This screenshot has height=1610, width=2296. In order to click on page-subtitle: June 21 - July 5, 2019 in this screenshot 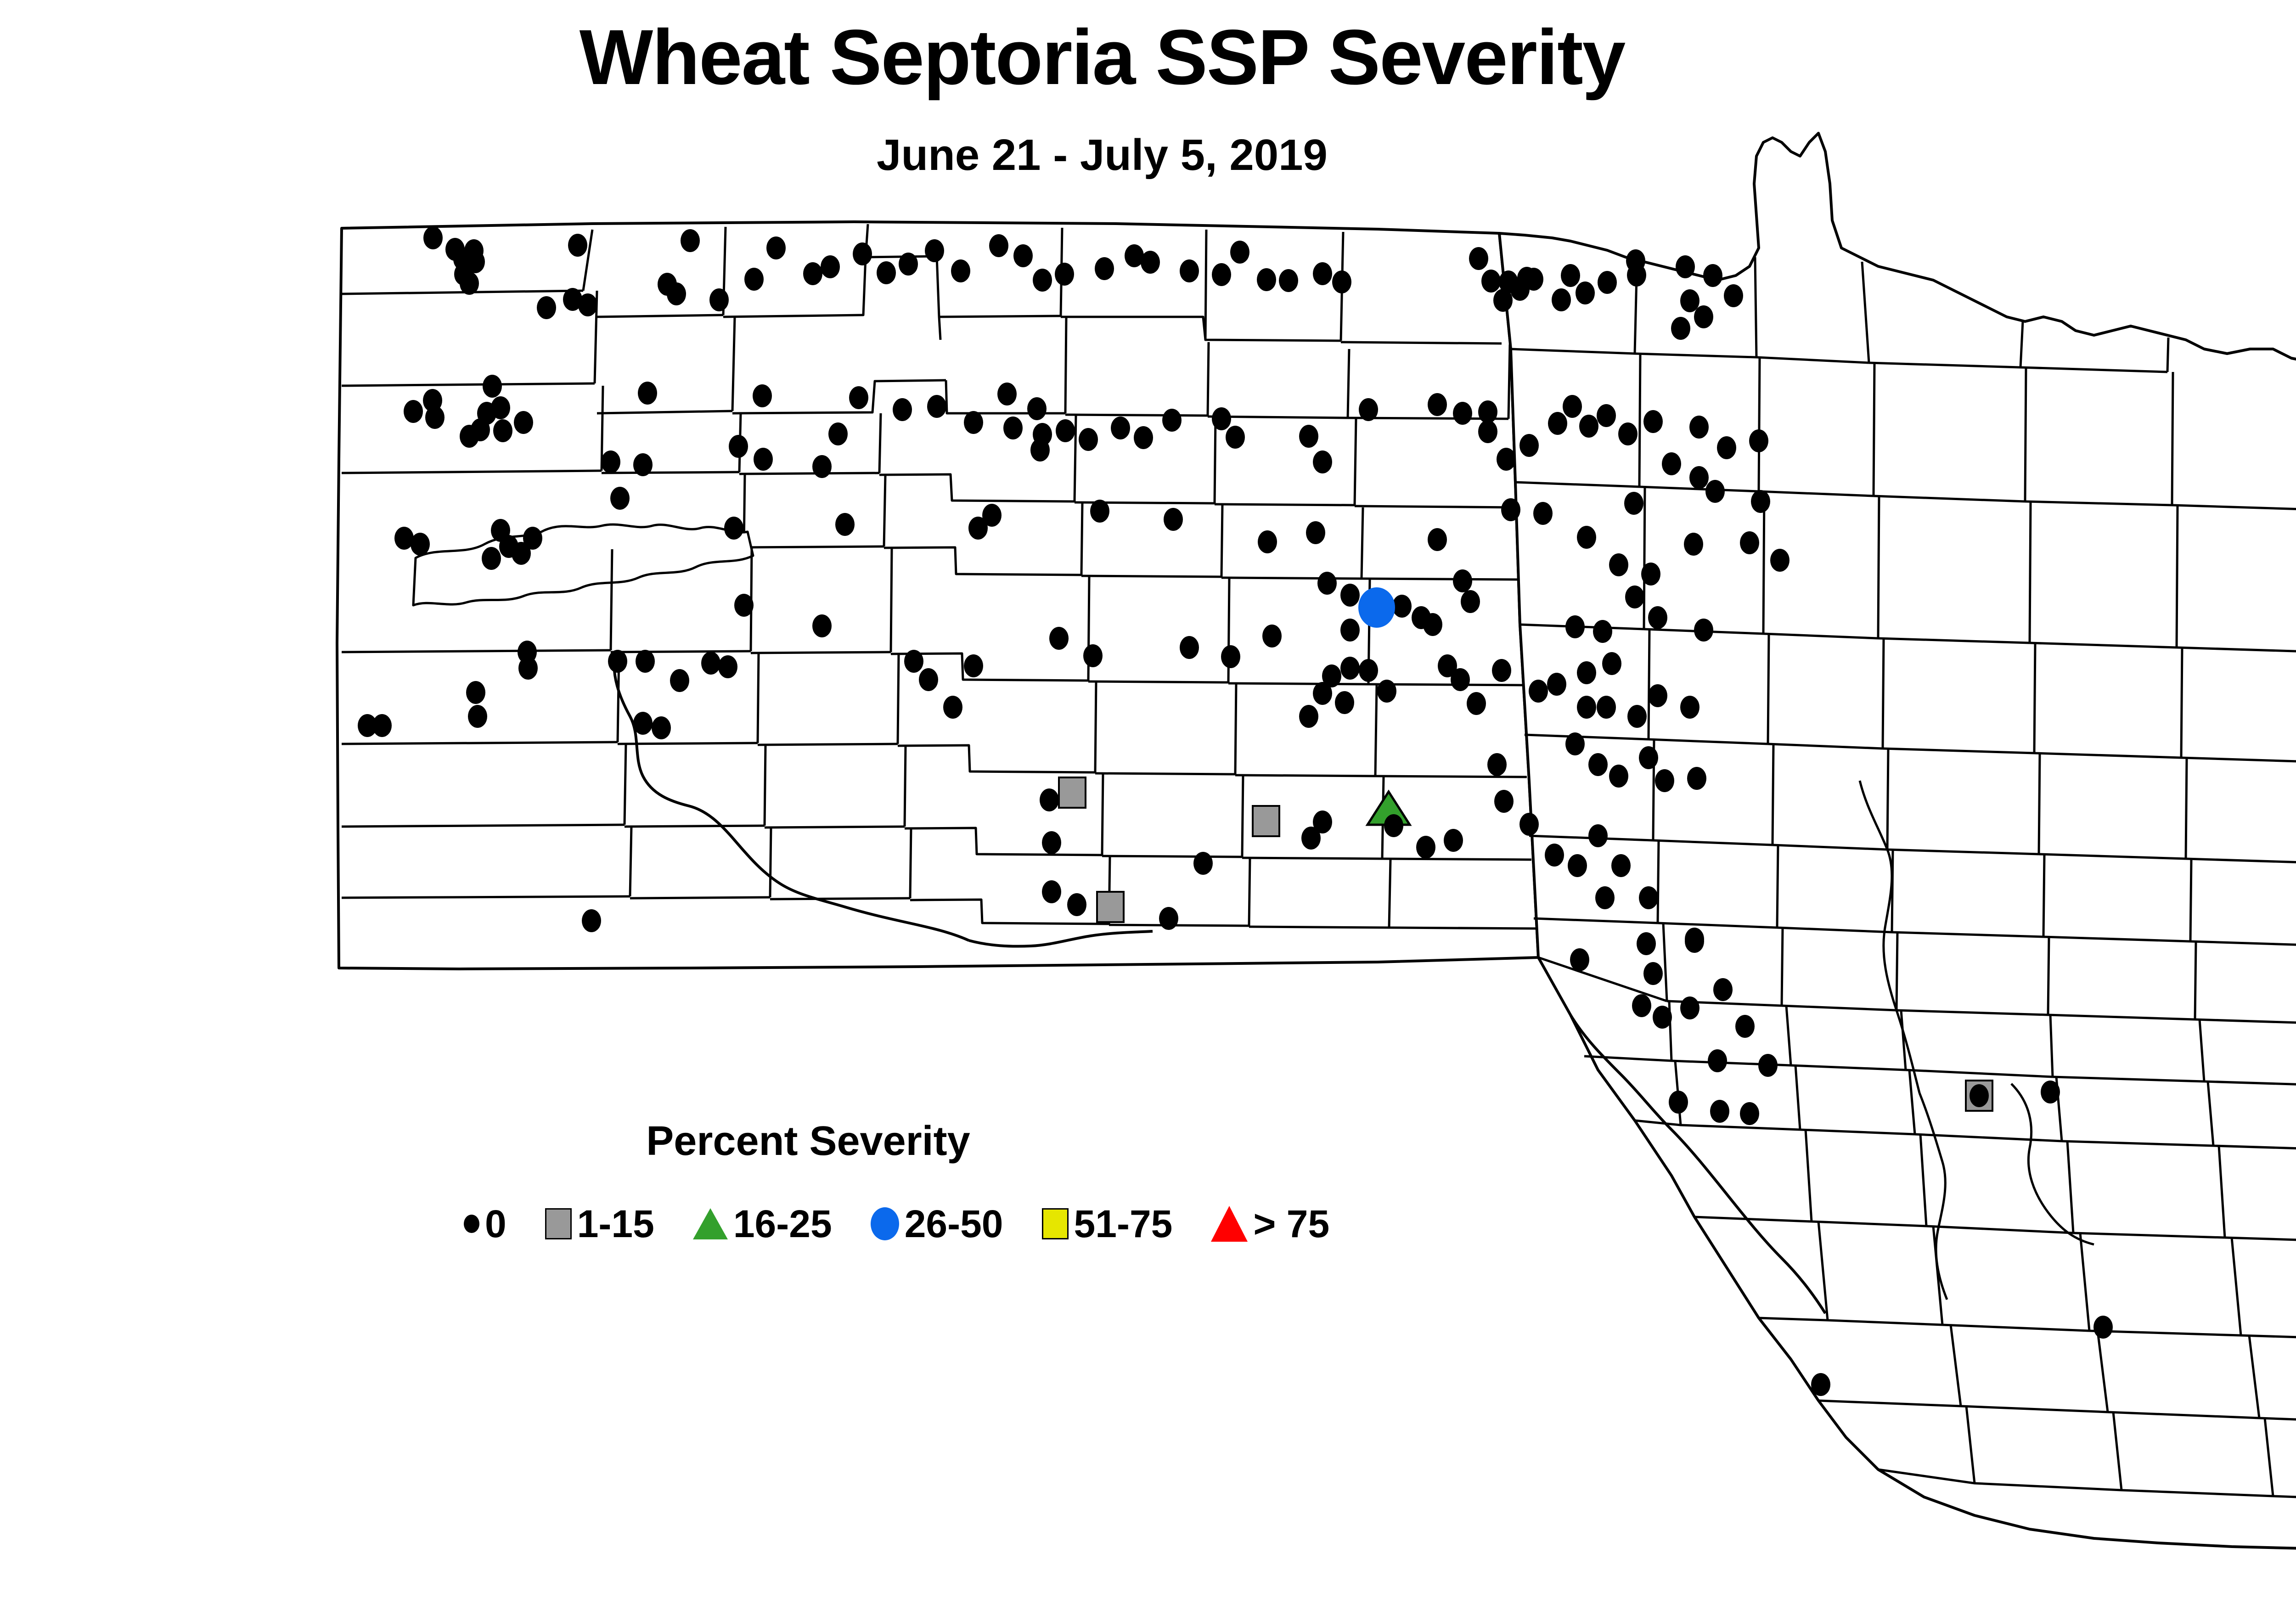, I will do `click(1102, 155)`.